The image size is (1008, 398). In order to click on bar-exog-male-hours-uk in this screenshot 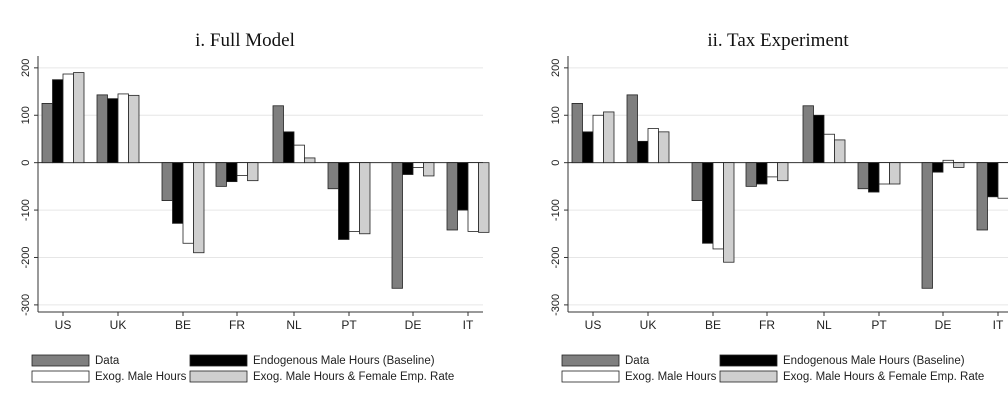, I will do `click(123, 128)`.